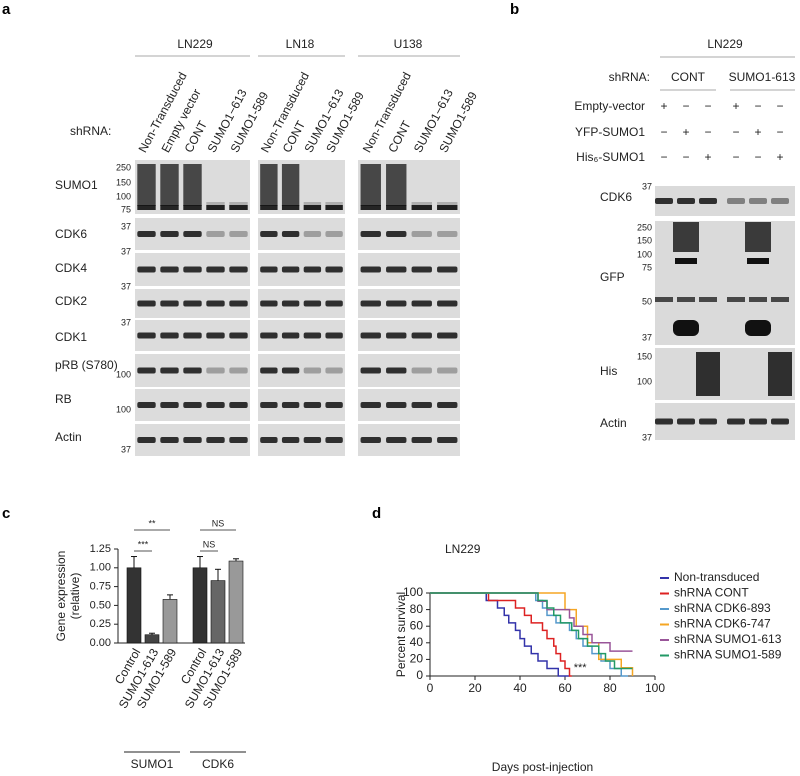  I want to click on cell-line: LN18, so click(300, 44).